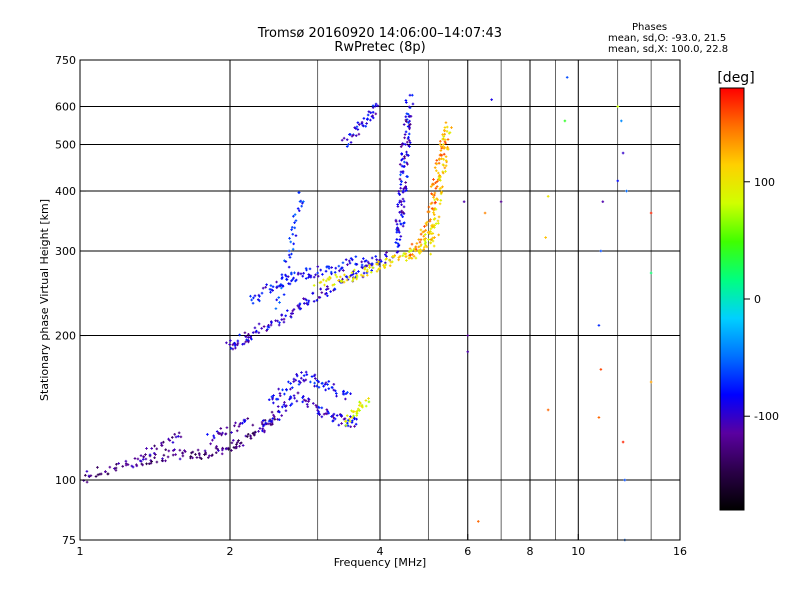 The image size is (800, 600). Describe the element at coordinates (65, 480) in the screenshot. I see `y-tick-label: 100` at that location.